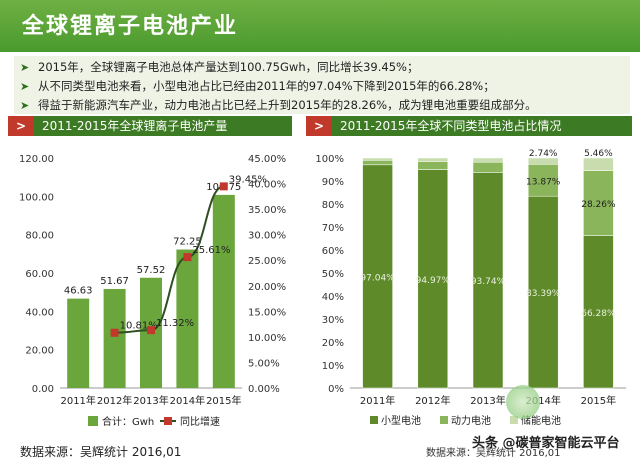 The image size is (640, 466). Describe the element at coordinates (333, 366) in the screenshot. I see `y-tick-label: 10%` at that location.